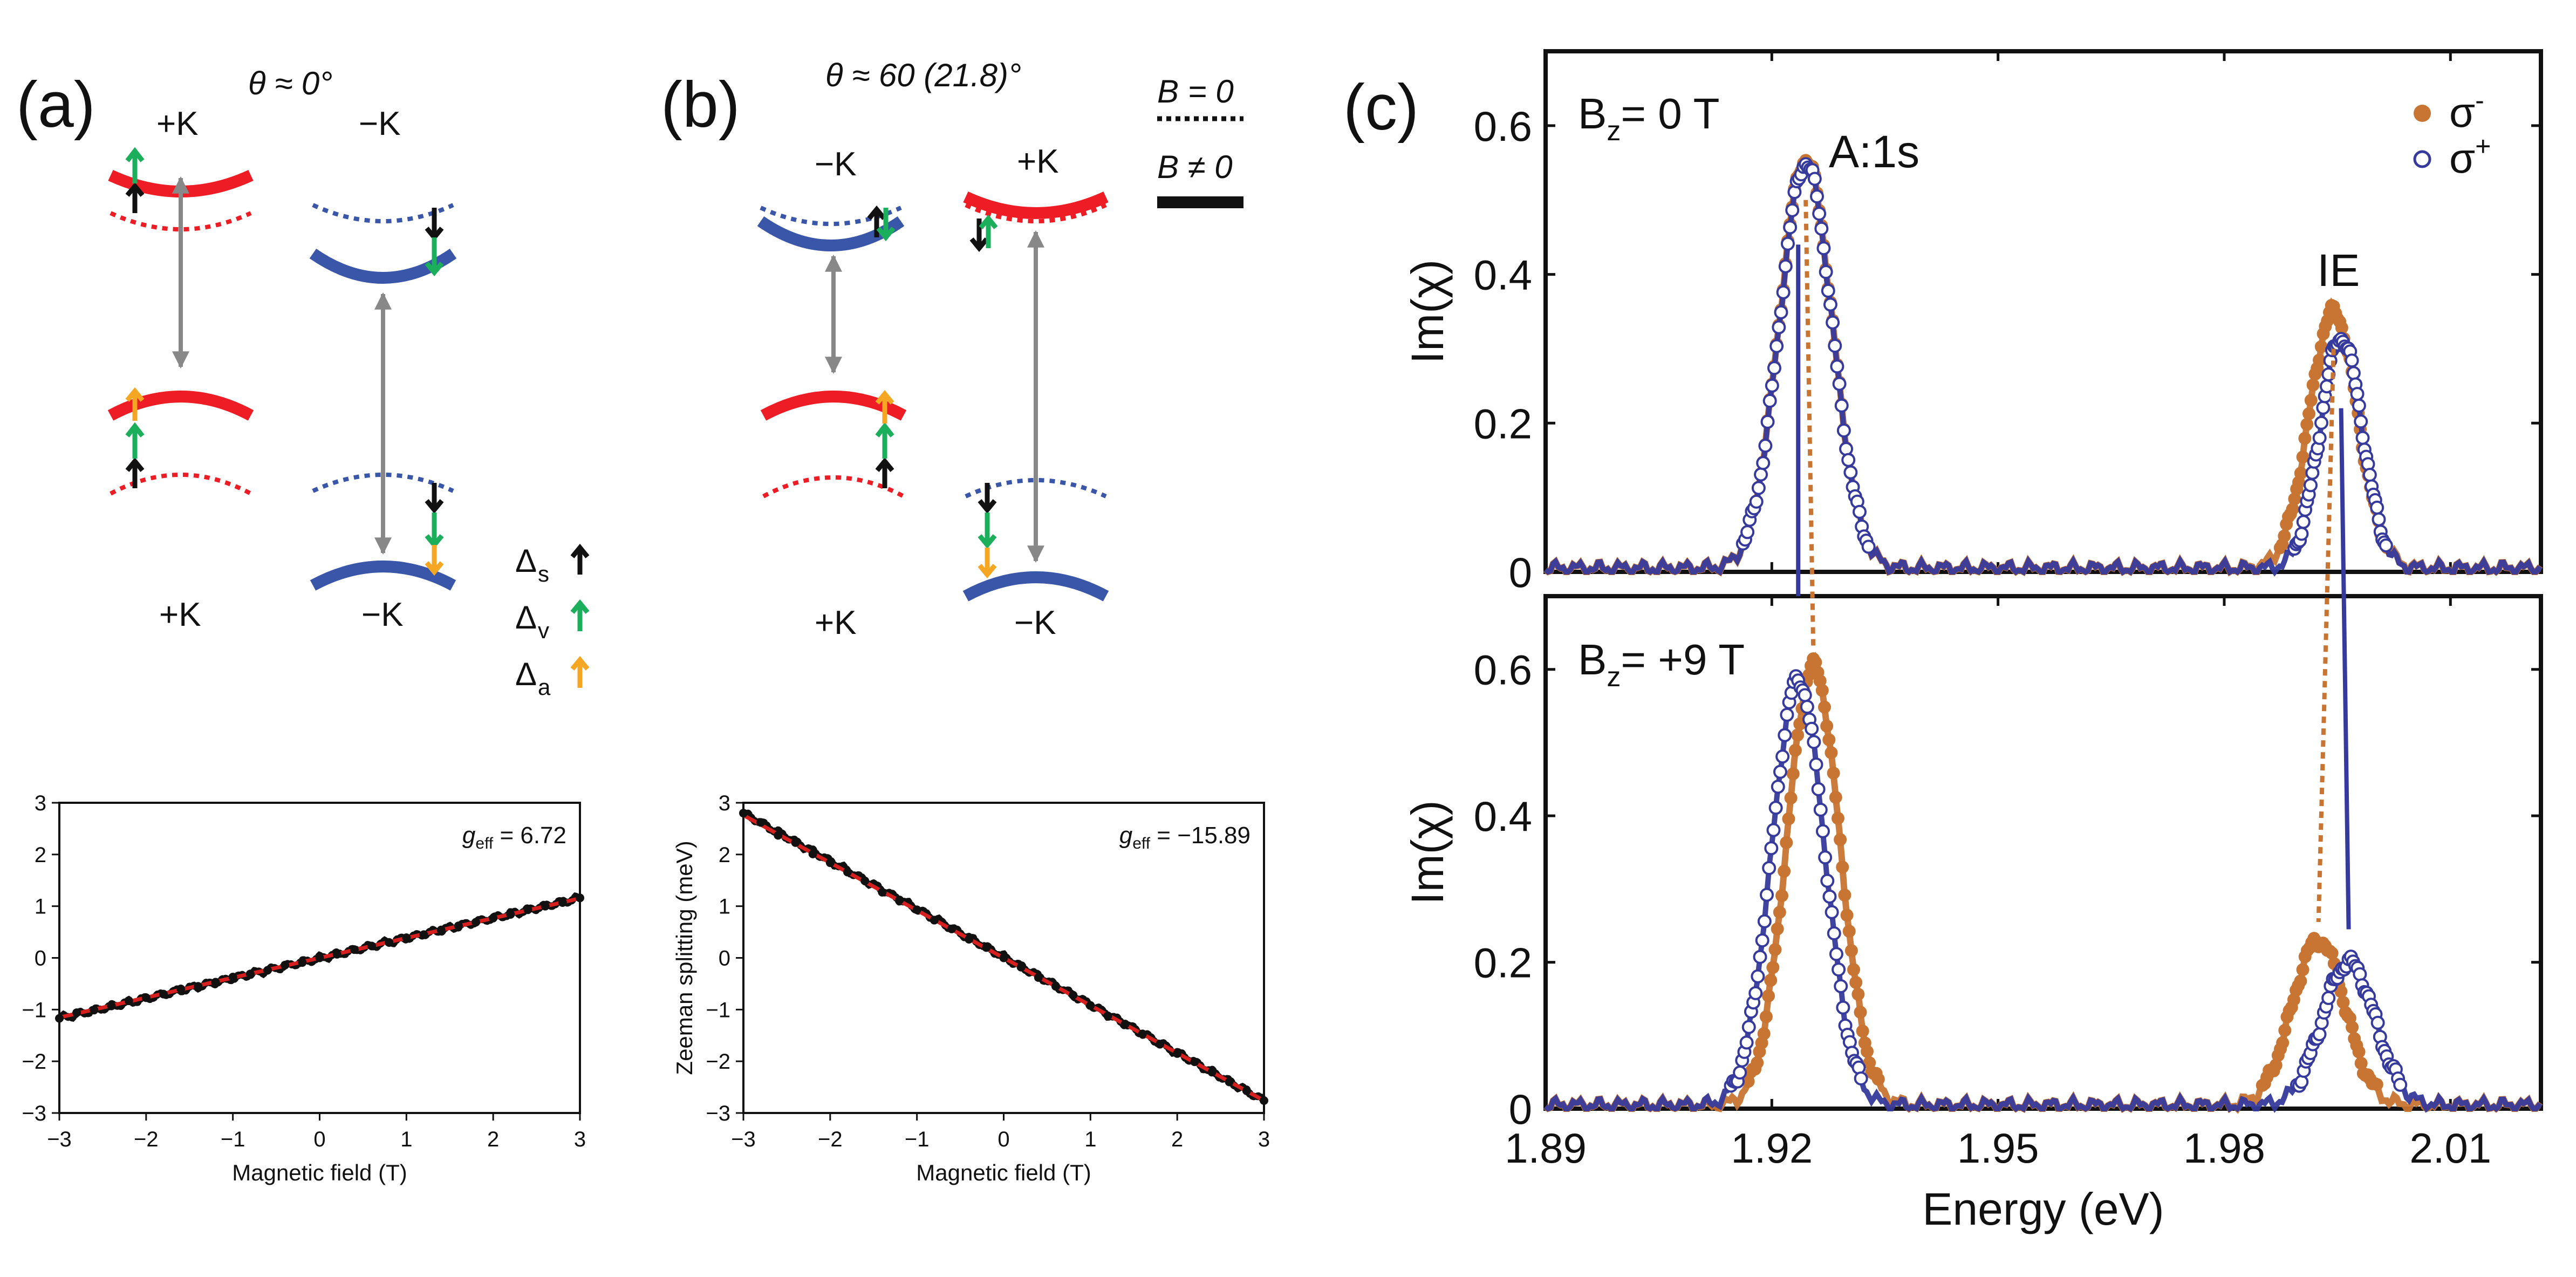 This screenshot has width=2576, height=1277. Describe the element at coordinates (988, 231) in the screenshot. I see `valley-arrow-green-icon` at that location.